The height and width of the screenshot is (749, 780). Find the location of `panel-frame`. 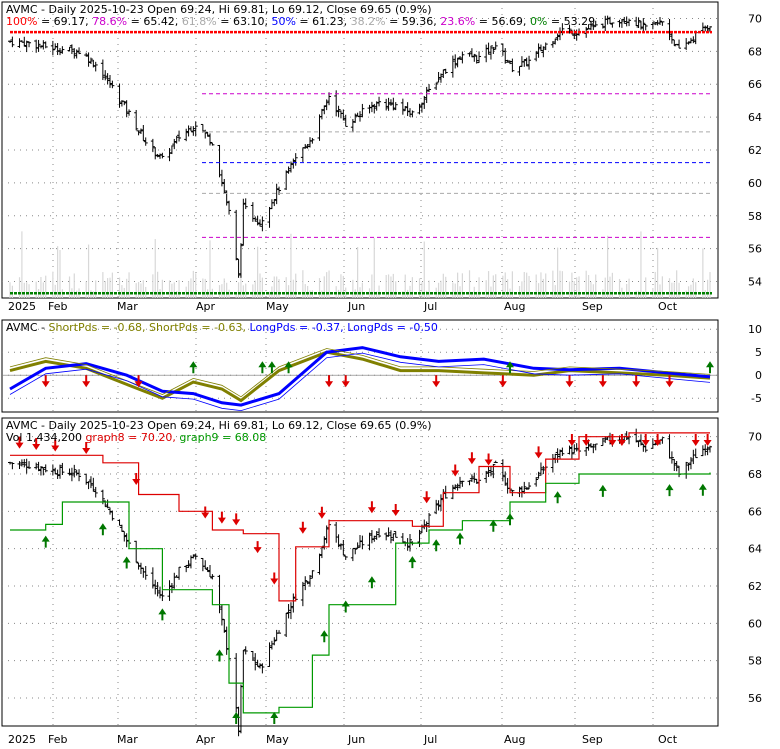

panel-frame is located at coordinates (360, 366).